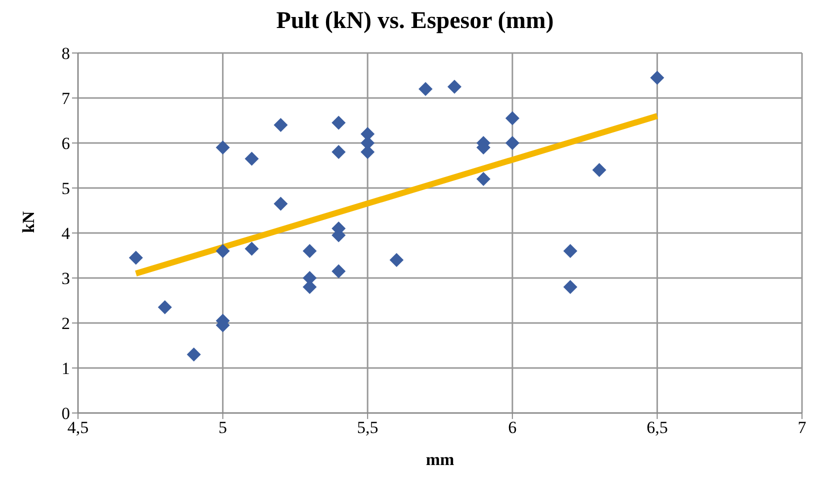 The width and height of the screenshot is (830, 493). What do you see at coordinates (802, 428) in the screenshot?
I see `x-tick-label: 7` at bounding box center [802, 428].